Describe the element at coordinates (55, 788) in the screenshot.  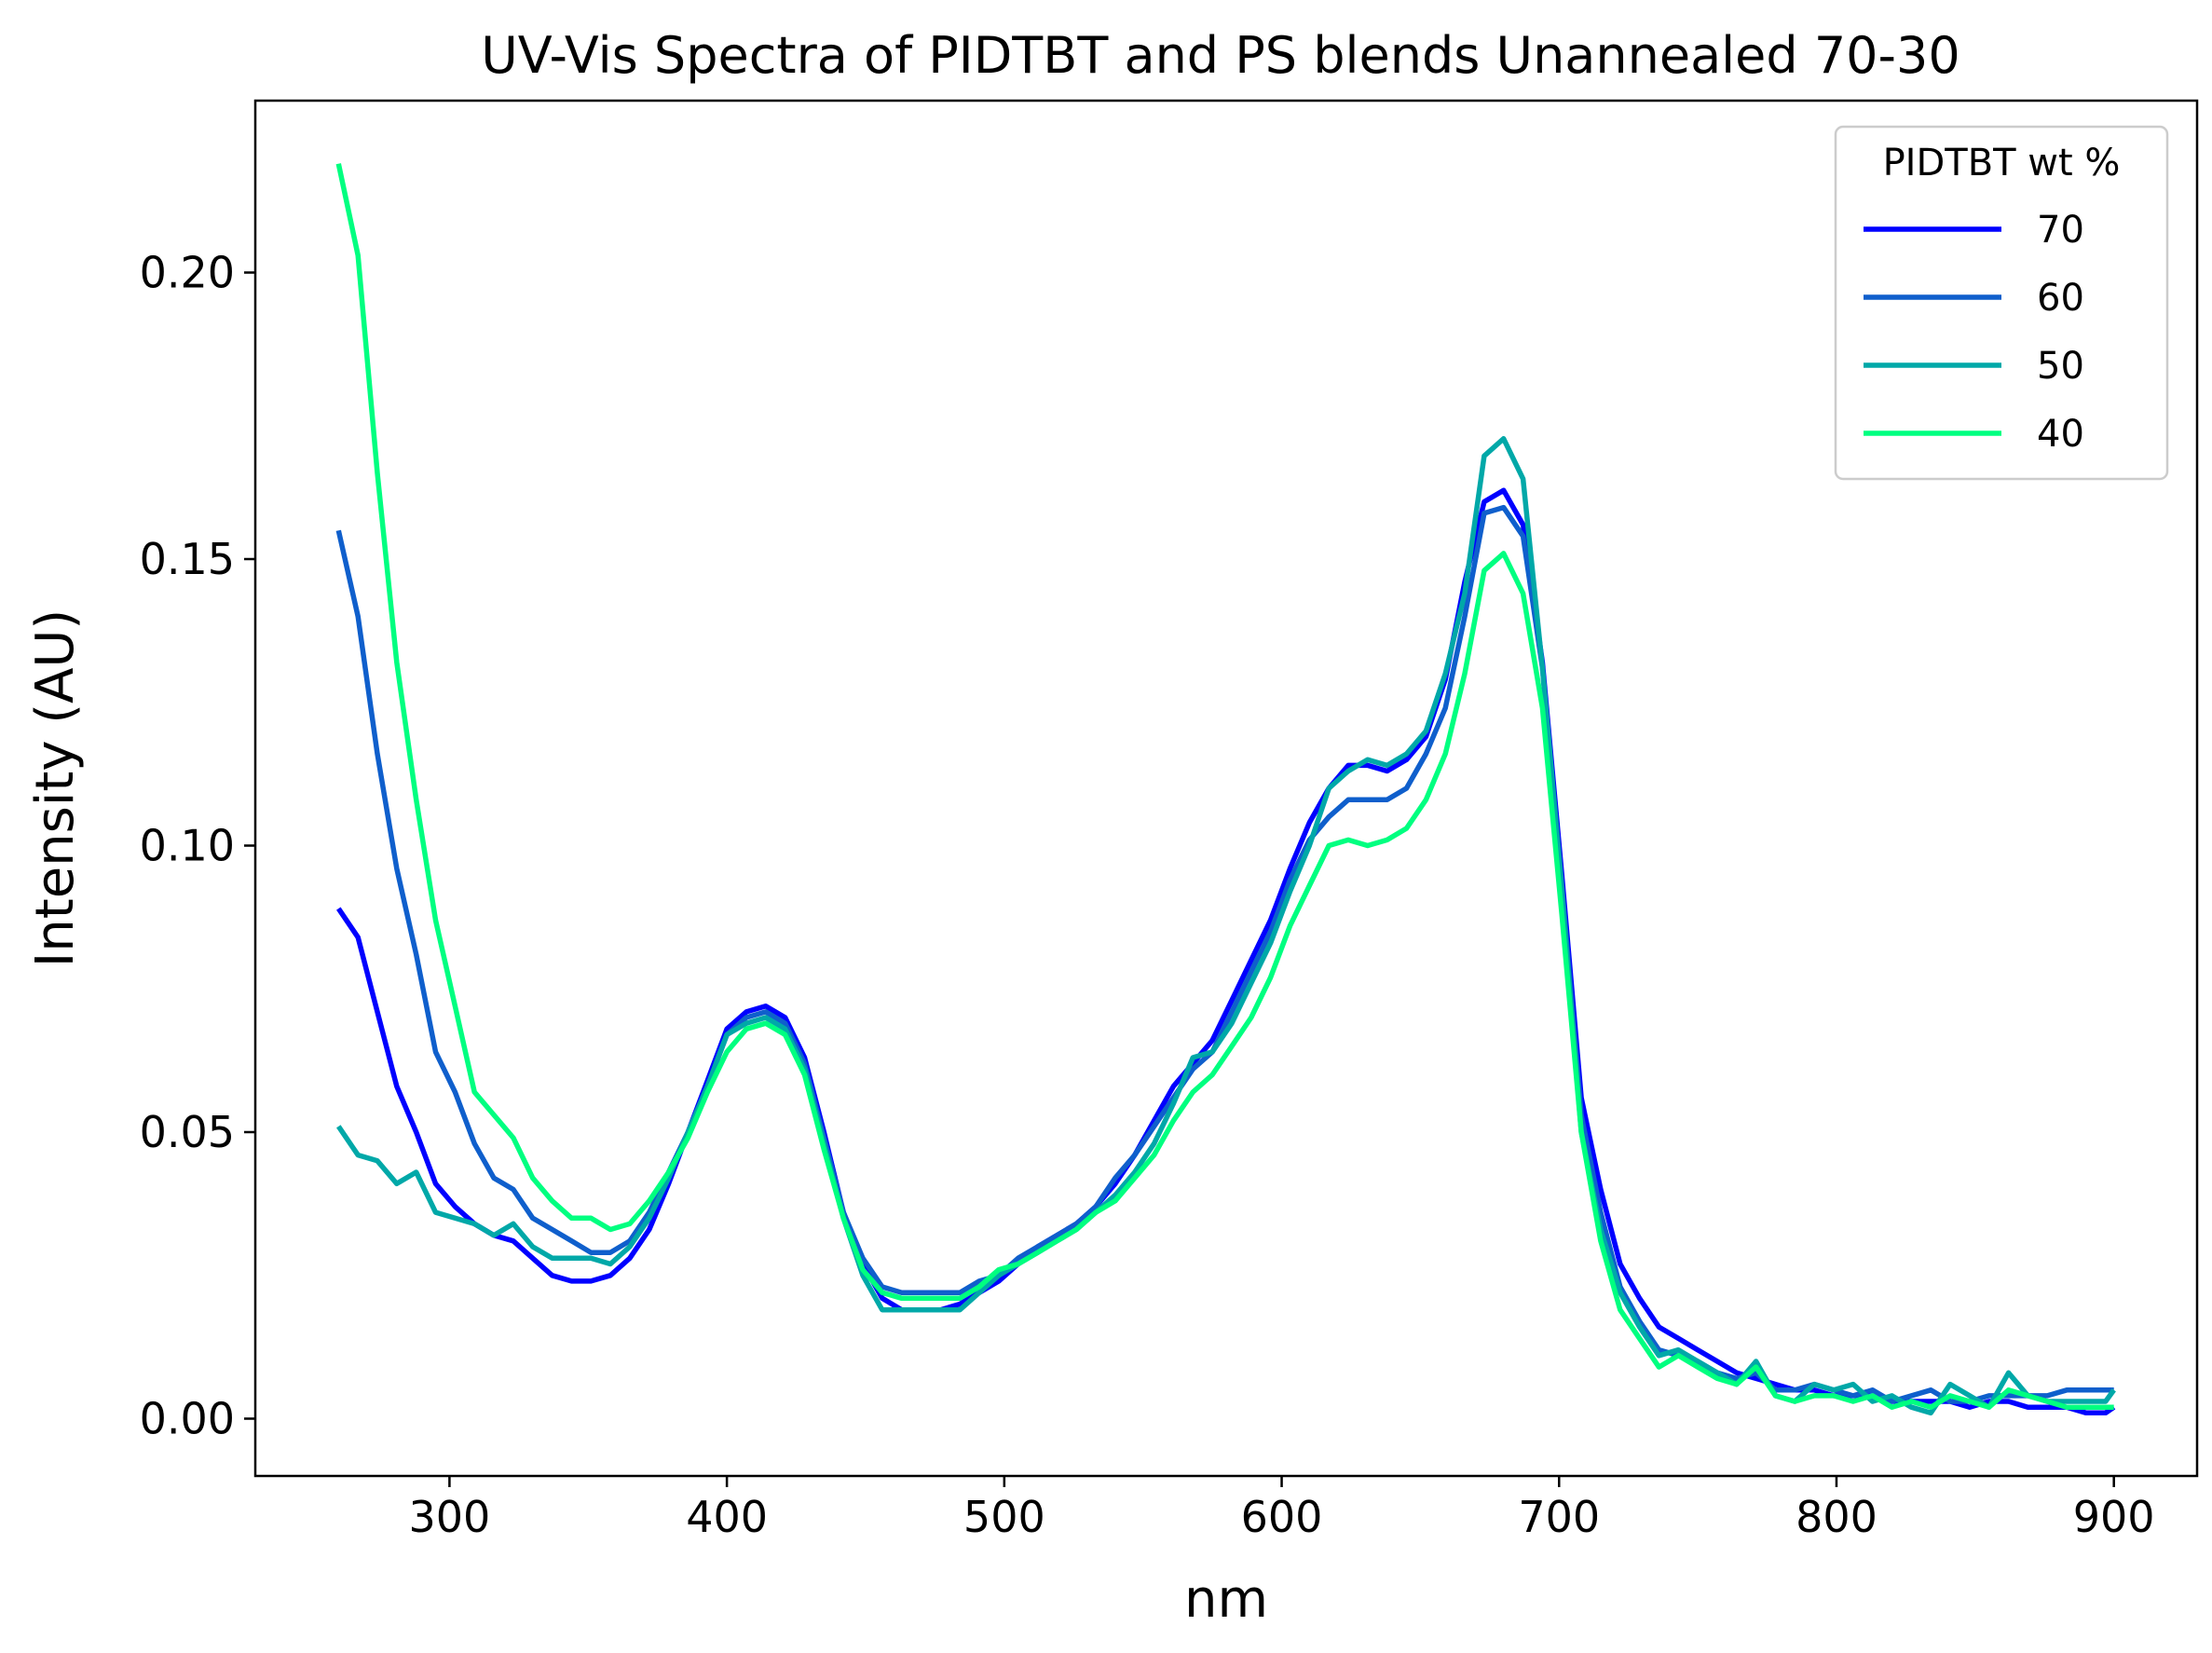
I see `y-axis-label: Intensity (AU)` at that location.